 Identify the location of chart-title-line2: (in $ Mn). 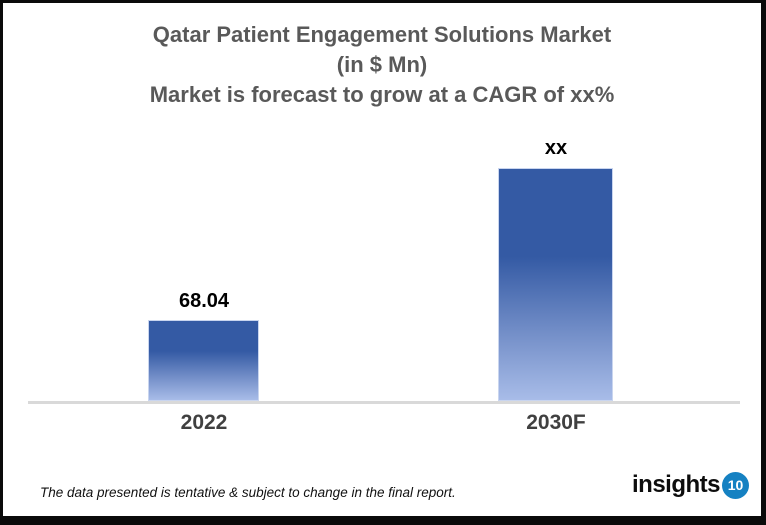
(382, 64).